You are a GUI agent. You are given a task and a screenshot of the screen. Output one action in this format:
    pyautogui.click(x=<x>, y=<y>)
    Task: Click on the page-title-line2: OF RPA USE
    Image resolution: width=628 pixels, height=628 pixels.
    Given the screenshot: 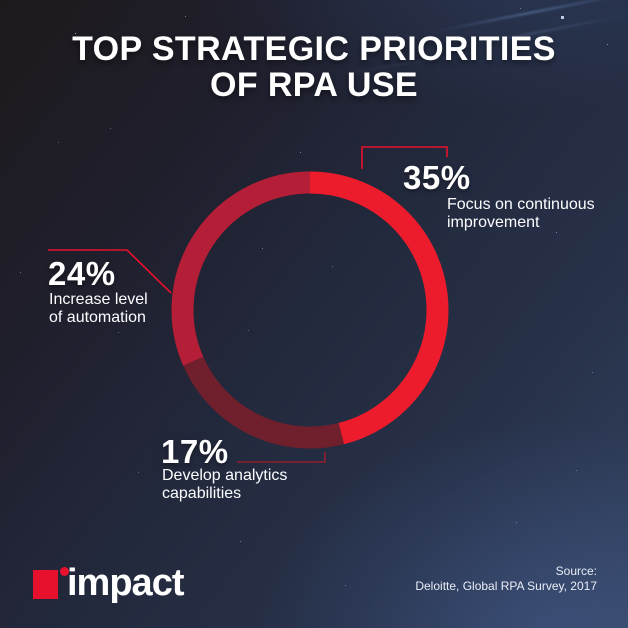 What is the action you would take?
    pyautogui.click(x=314, y=85)
    